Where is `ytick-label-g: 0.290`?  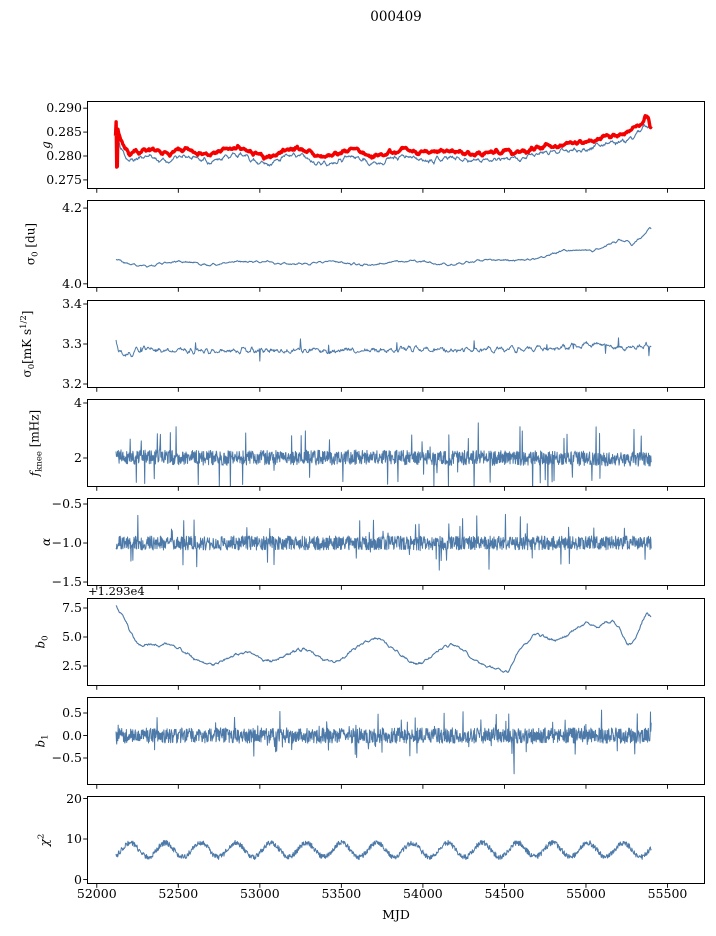 ytick-label-g: 0.290 is located at coordinates (64, 108).